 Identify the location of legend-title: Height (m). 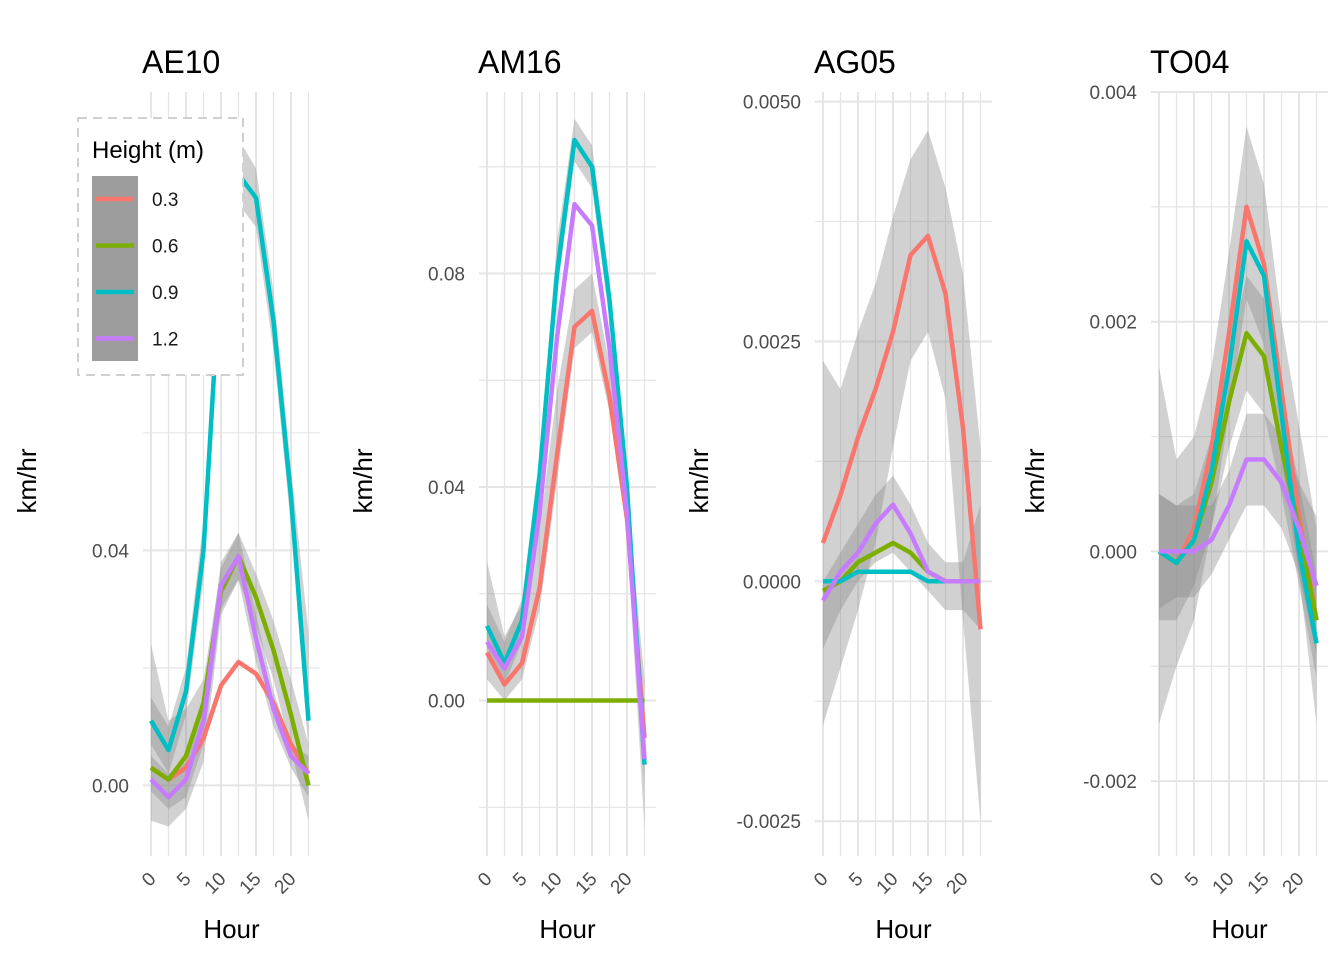
(148, 150).